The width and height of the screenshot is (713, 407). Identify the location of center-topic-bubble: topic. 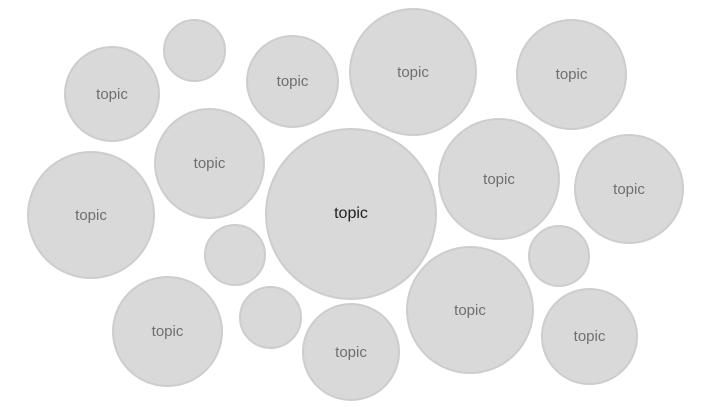
(351, 214).